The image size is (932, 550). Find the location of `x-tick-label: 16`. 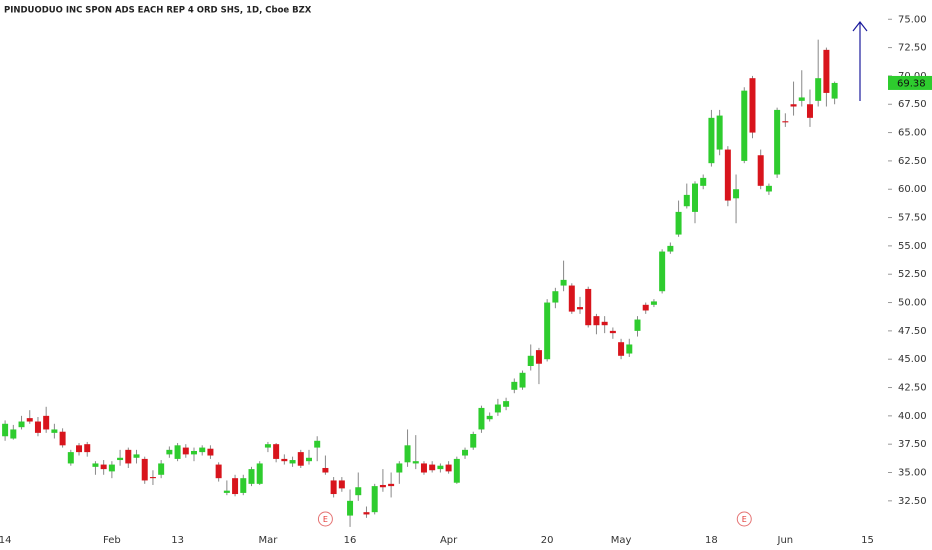

x-tick-label: 16 is located at coordinates (350, 540).